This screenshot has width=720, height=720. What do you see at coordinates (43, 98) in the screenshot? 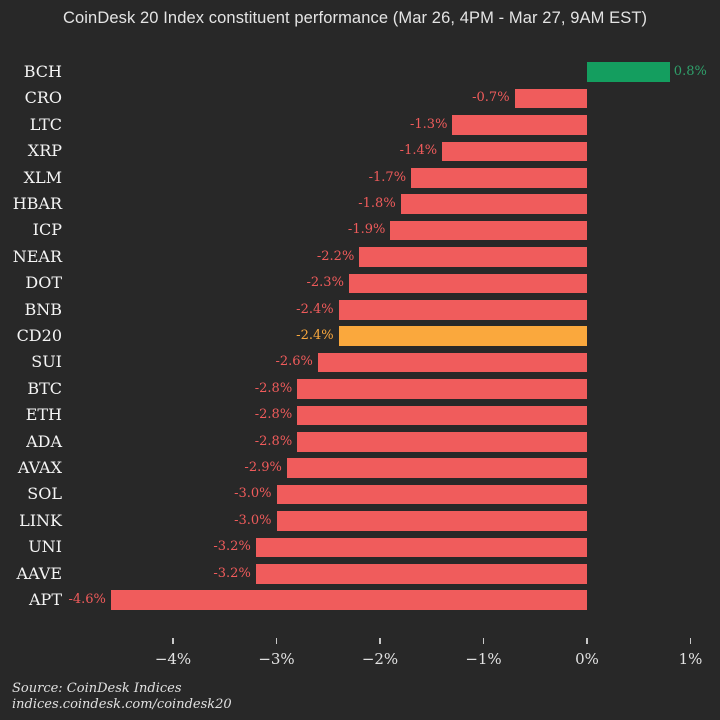
I see `category-label: CRO` at bounding box center [43, 98].